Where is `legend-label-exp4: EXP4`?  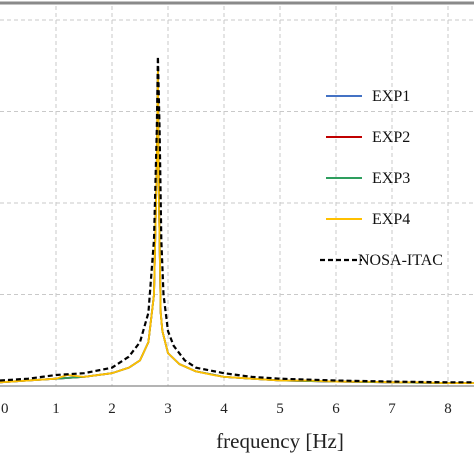
legend-label-exp4: EXP4 is located at coordinates (391, 219).